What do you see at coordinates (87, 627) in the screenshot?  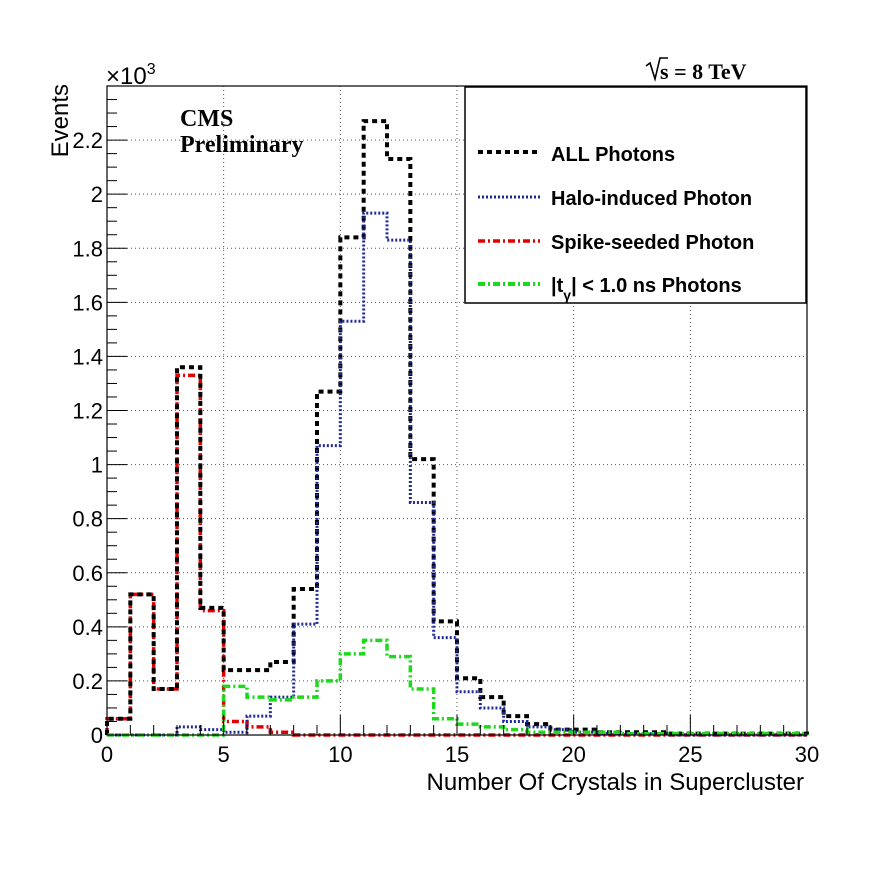 I see `y-tick-label: 0.4` at bounding box center [87, 627].